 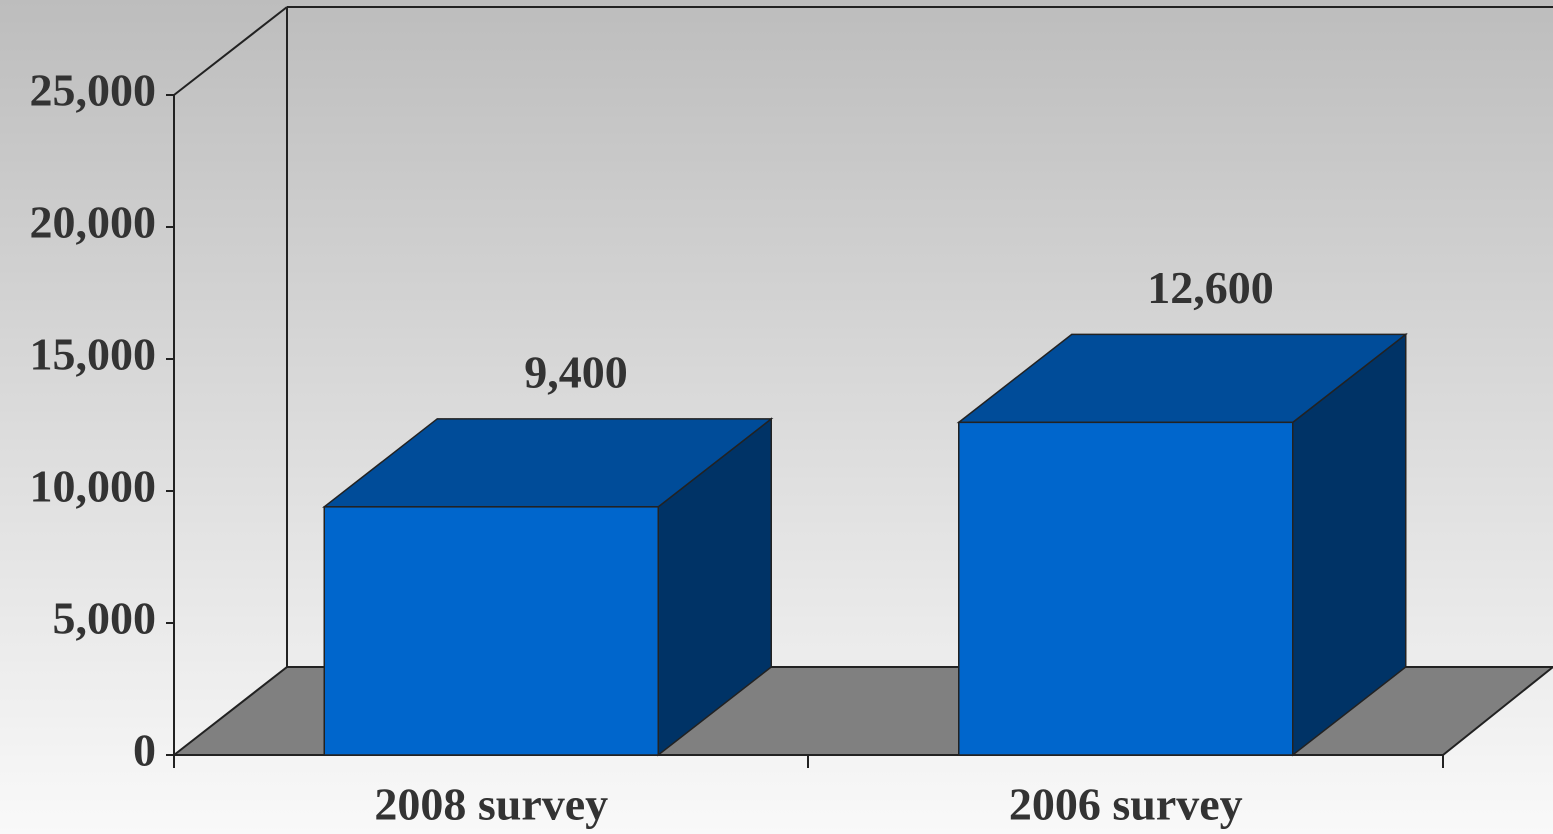 What do you see at coordinates (576, 371) in the screenshot?
I see `data-label: 9,400` at bounding box center [576, 371].